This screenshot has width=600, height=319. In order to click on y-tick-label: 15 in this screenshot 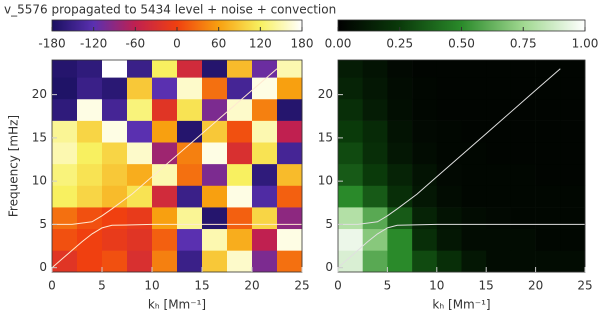, I will do `click(325, 137)`.